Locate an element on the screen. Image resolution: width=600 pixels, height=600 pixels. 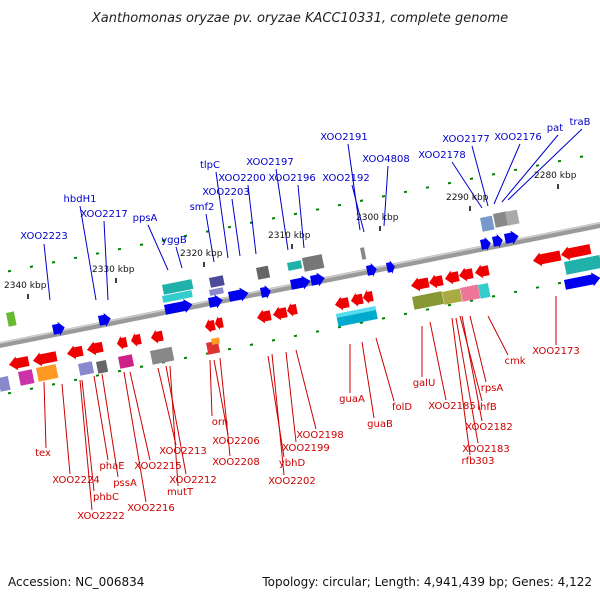
reverse-gene-label: guaA is located at coordinates (352, 399).